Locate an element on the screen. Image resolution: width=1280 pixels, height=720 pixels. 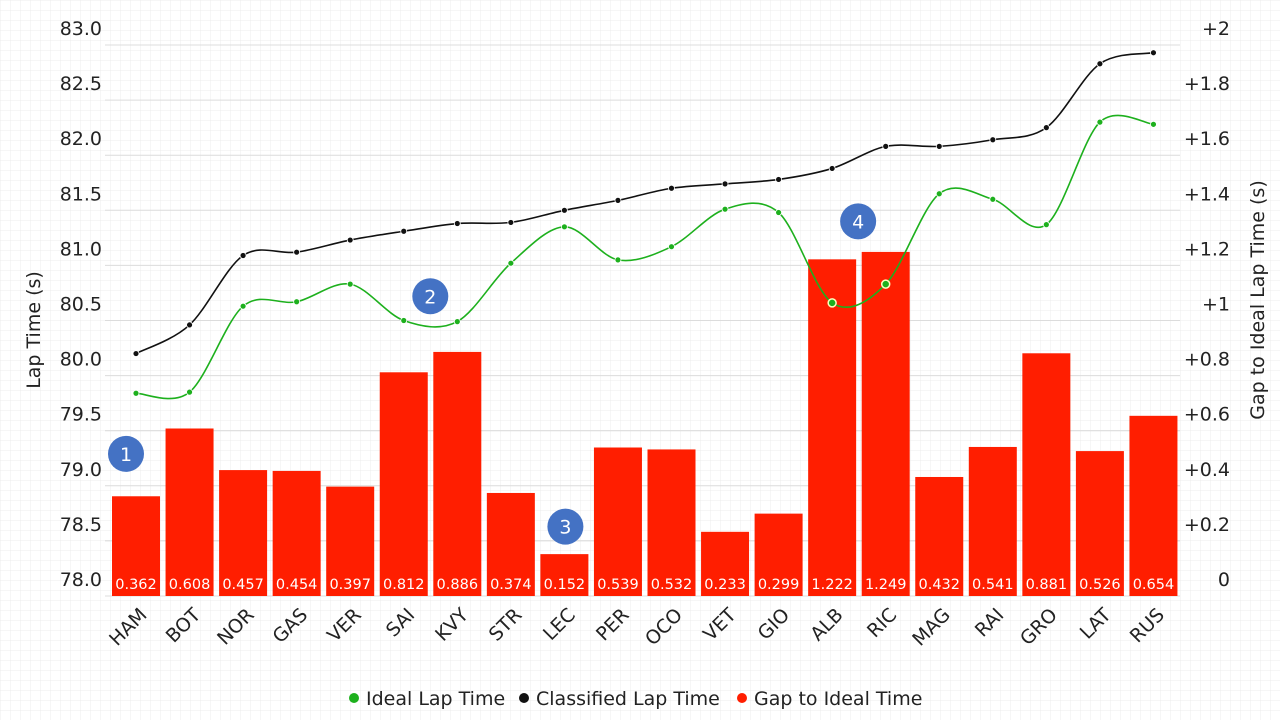
bar-data-label: 0.374 is located at coordinates (511, 585).